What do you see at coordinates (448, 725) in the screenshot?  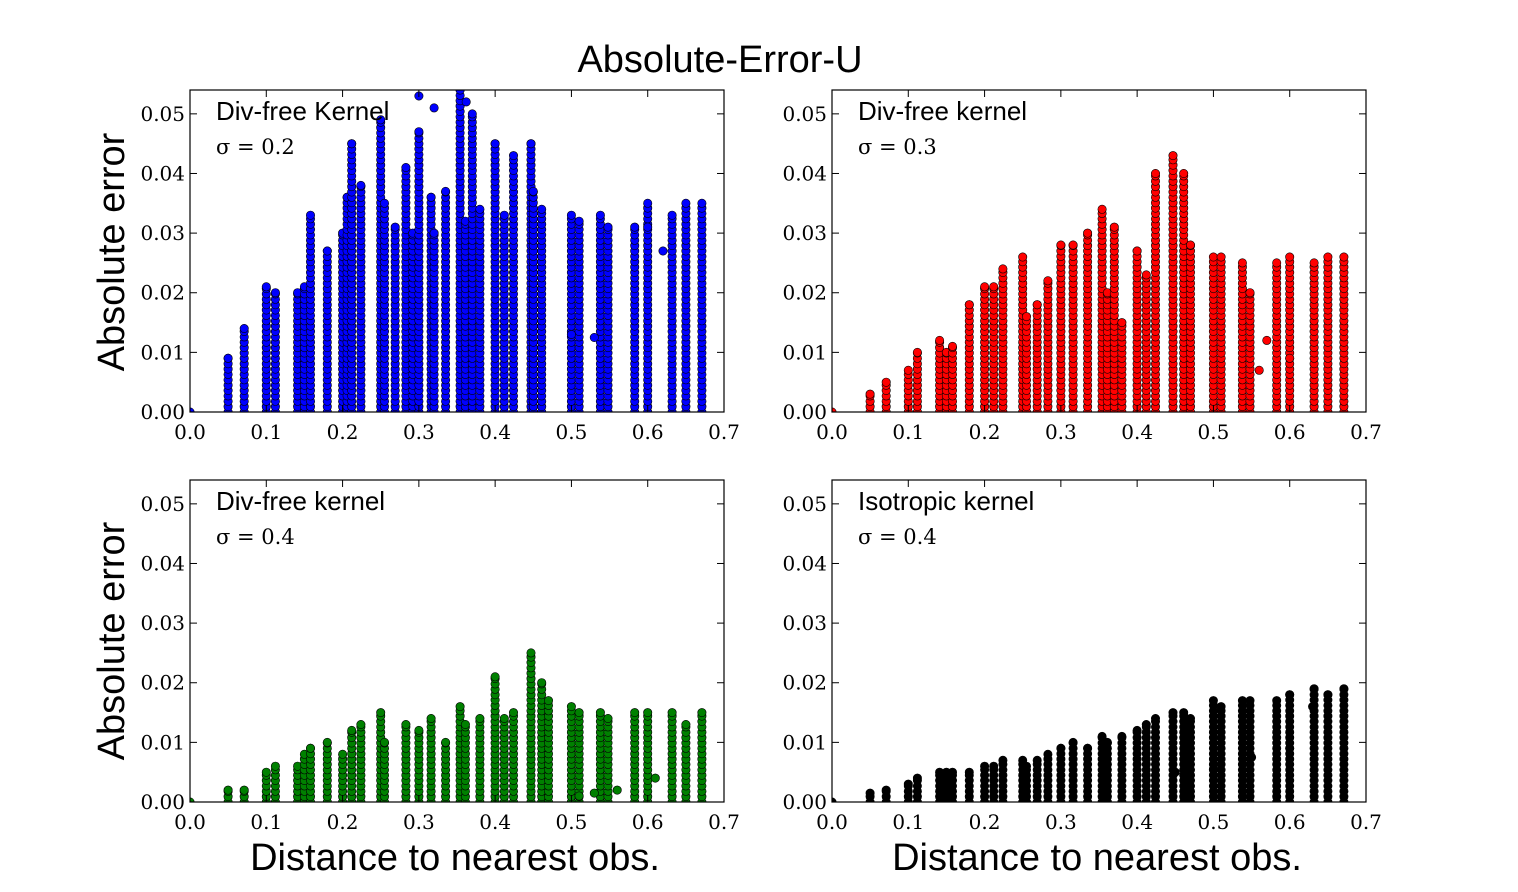 I see `scatter-series` at bounding box center [448, 725].